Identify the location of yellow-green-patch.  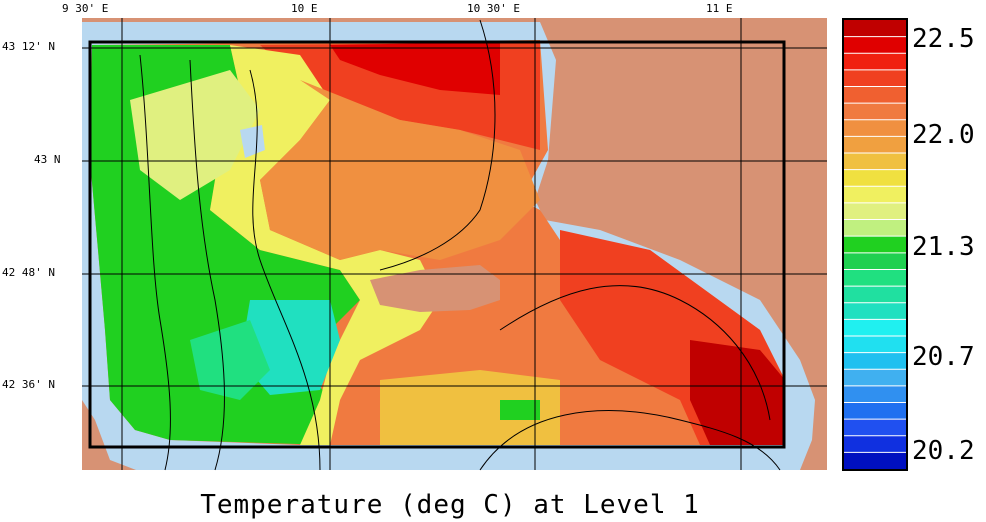
(195, 135).